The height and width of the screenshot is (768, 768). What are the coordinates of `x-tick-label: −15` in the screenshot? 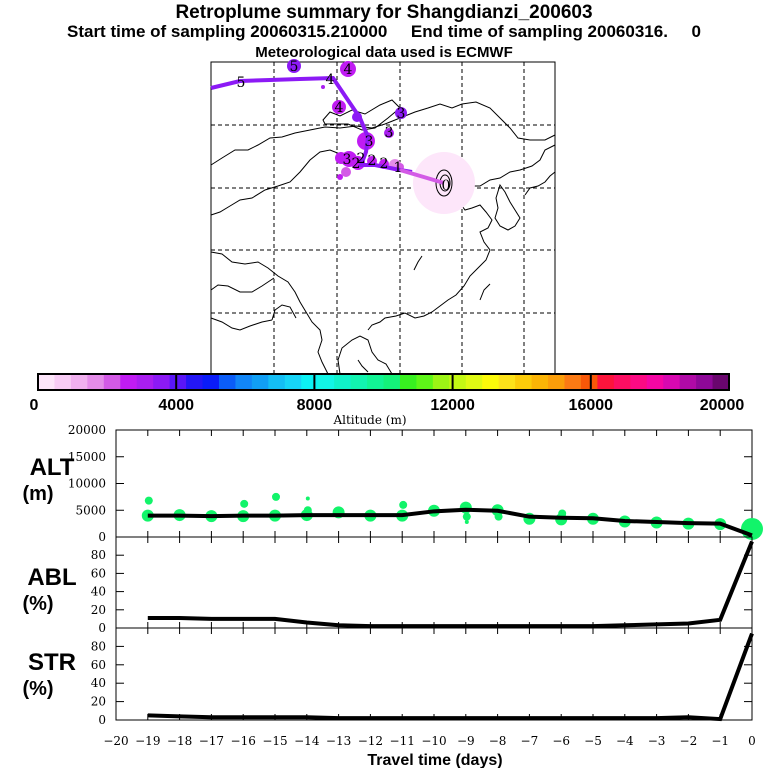 It's located at (274, 741).